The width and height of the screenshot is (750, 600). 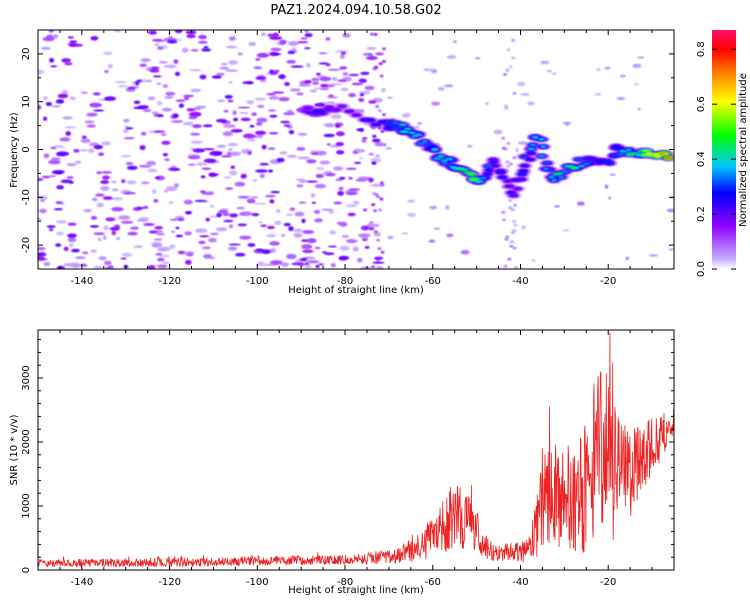 What do you see at coordinates (701, 104) in the screenshot?
I see `colorbar-tick-label: 0.6` at bounding box center [701, 104].